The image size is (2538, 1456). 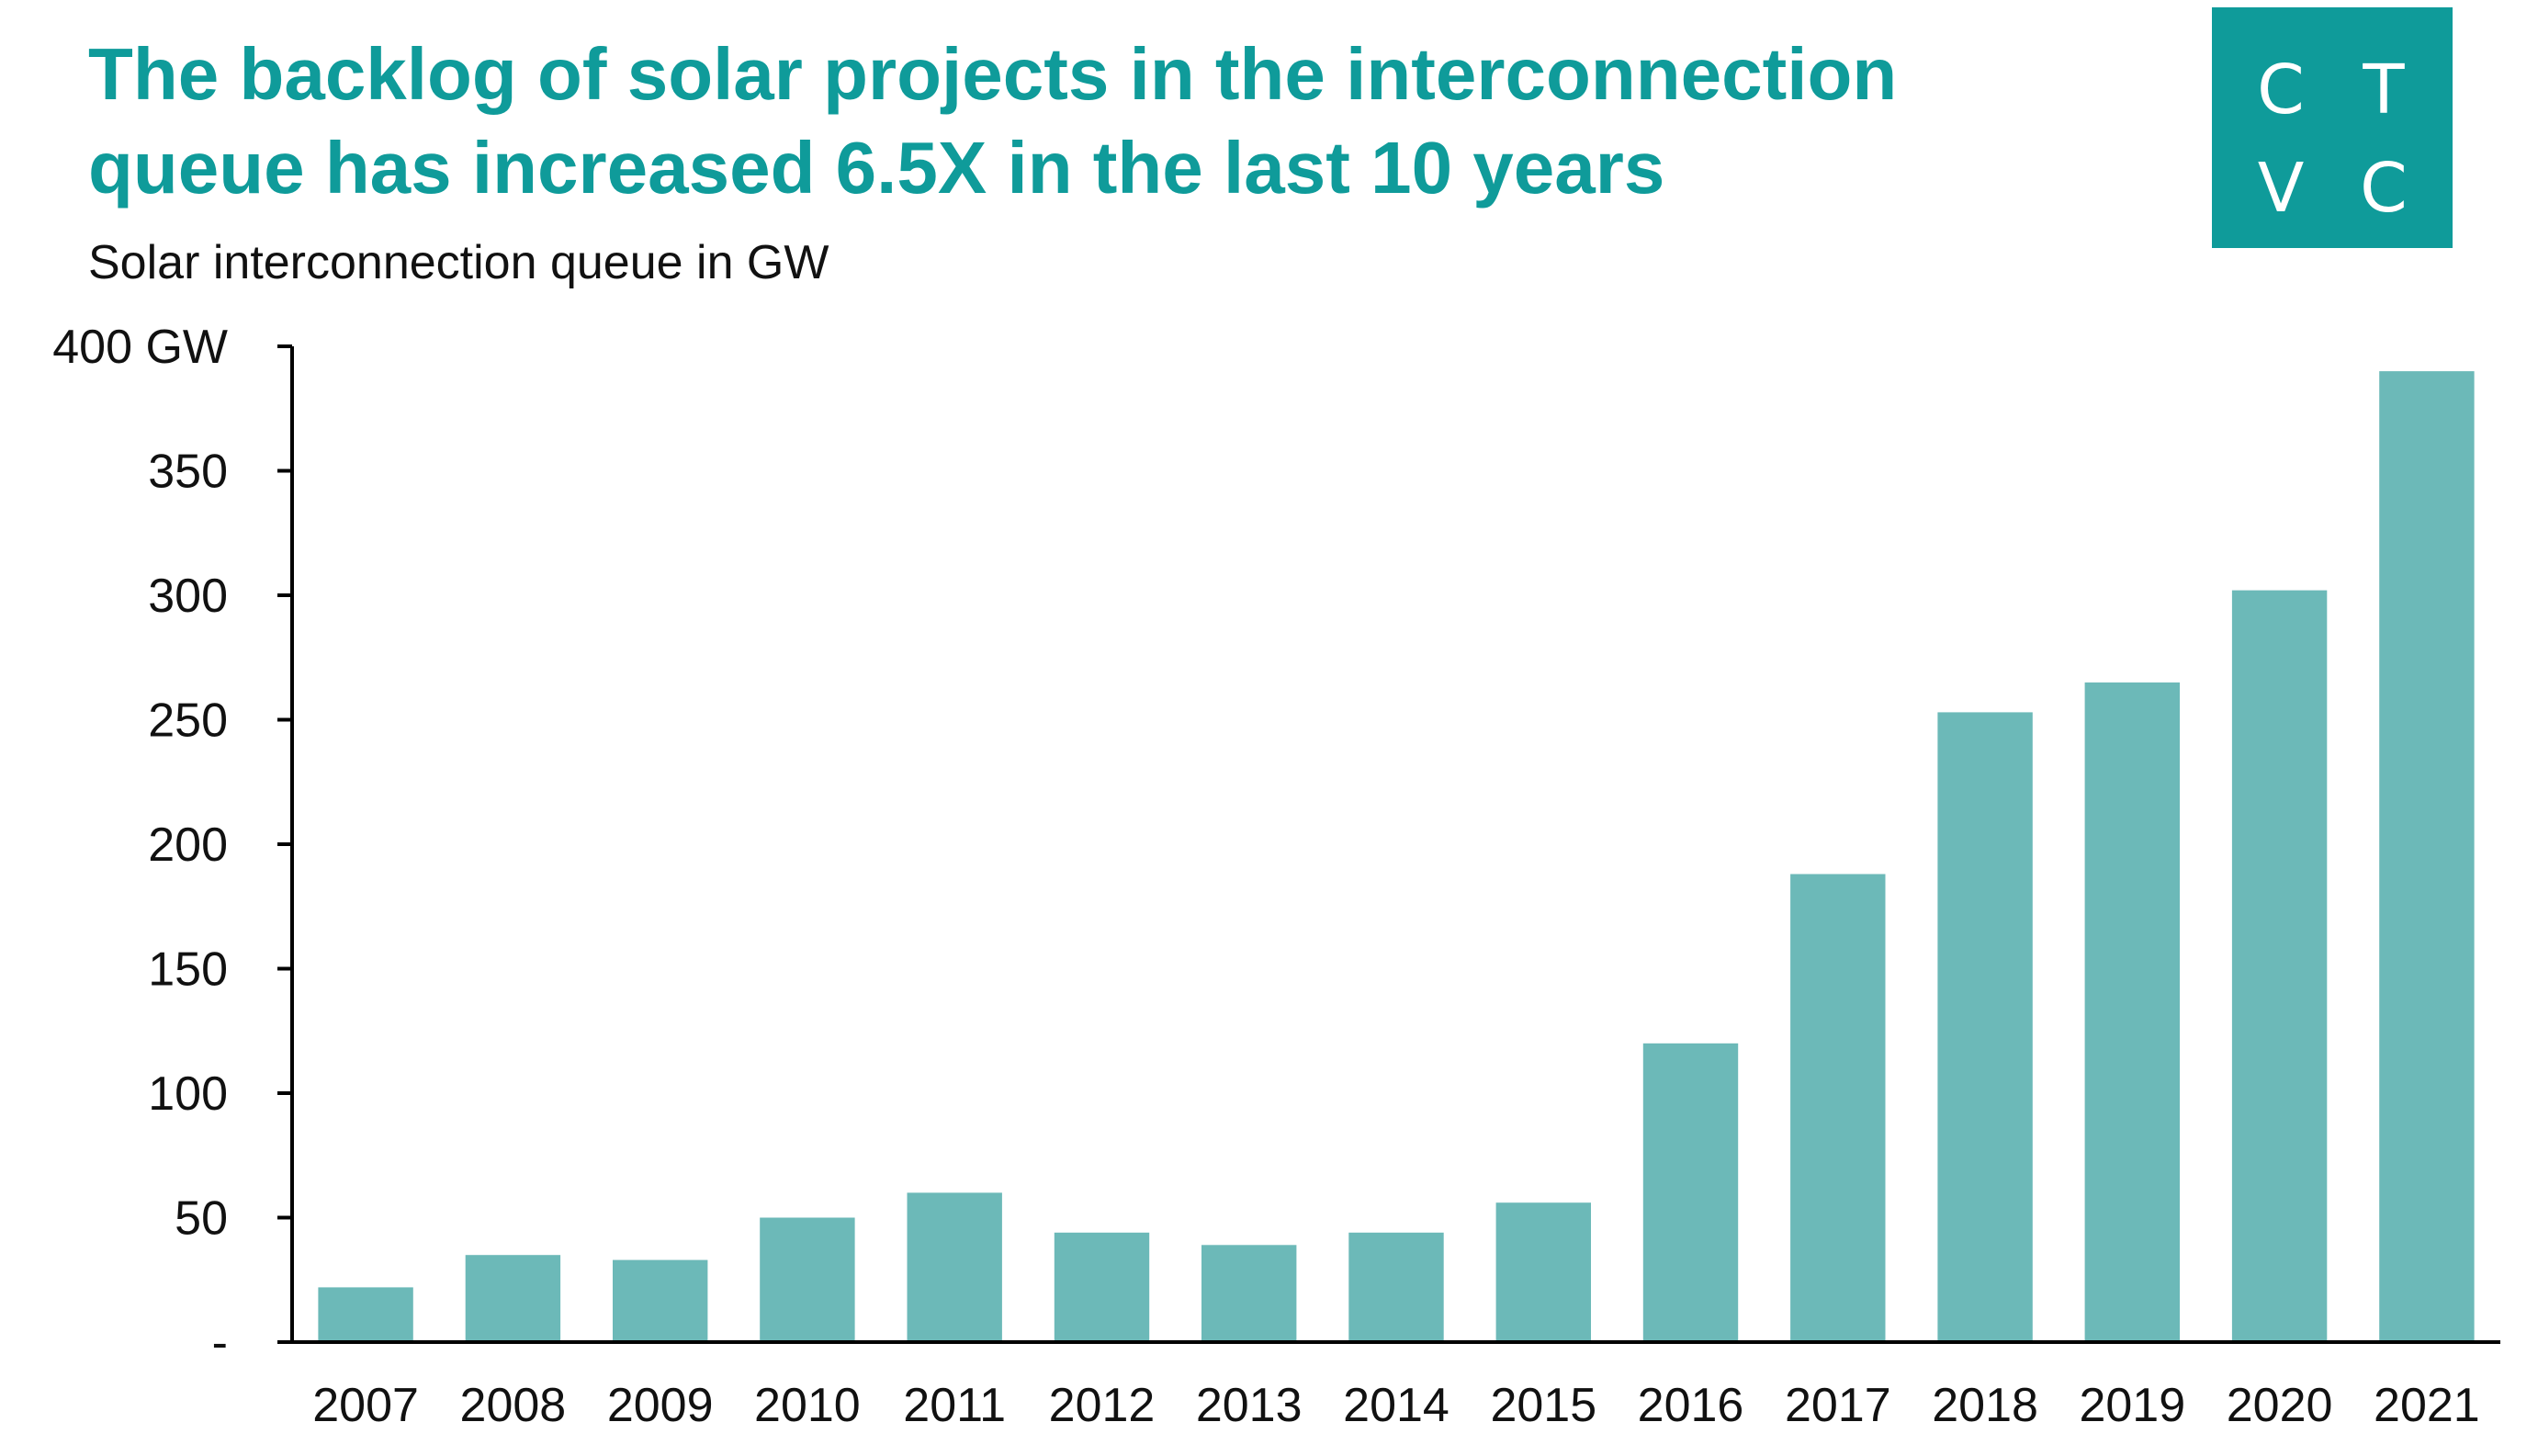 What do you see at coordinates (954, 1267) in the screenshot?
I see `bar-2011` at bounding box center [954, 1267].